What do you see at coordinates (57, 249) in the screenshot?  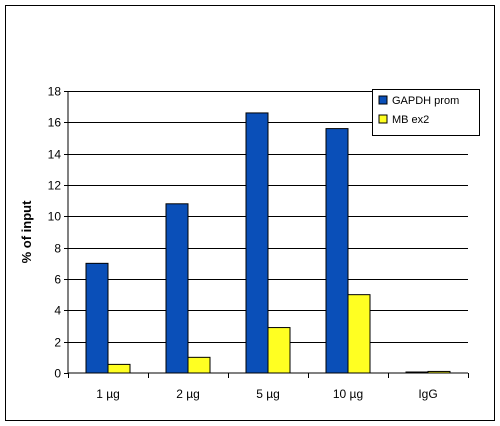 I see `y-tick-label: 8` at bounding box center [57, 249].